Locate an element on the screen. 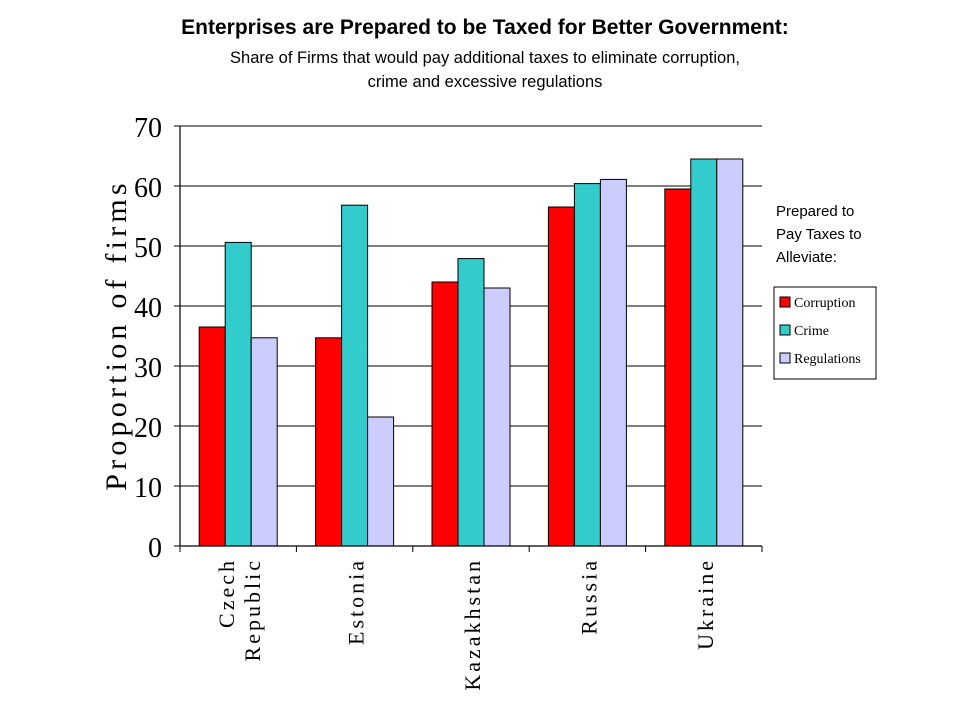  y-tick-label: 50 is located at coordinates (148, 248).